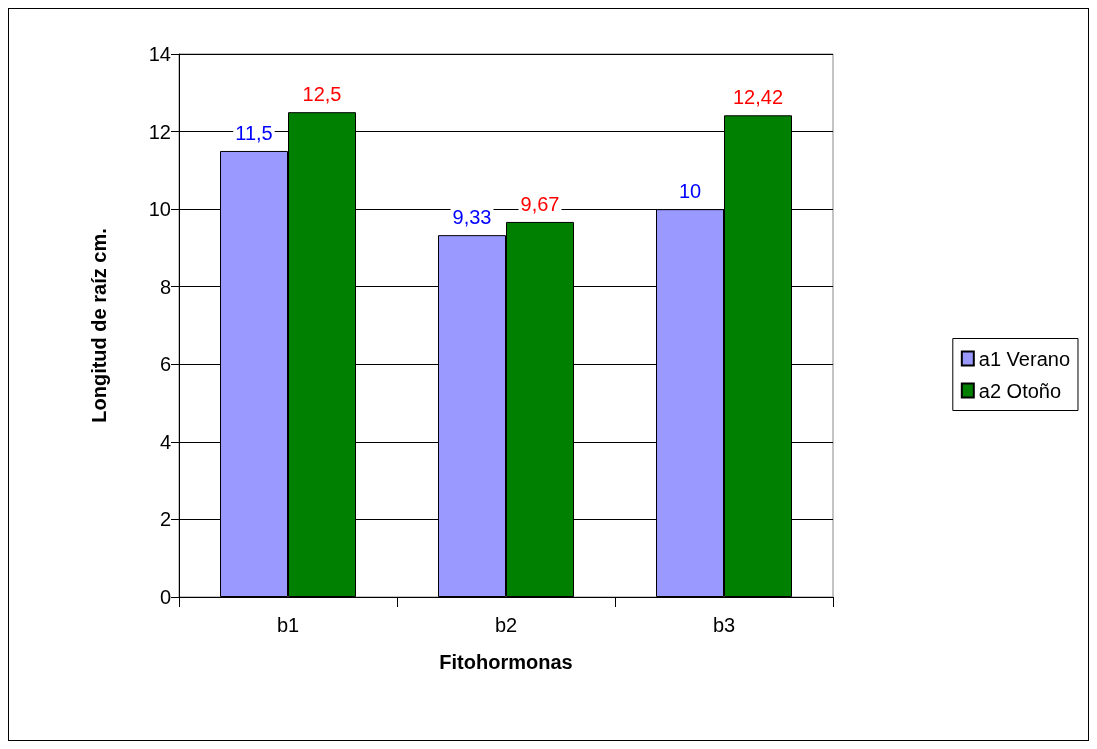 The height and width of the screenshot is (749, 1097). I want to click on y-tick-label: 0, so click(165, 597).